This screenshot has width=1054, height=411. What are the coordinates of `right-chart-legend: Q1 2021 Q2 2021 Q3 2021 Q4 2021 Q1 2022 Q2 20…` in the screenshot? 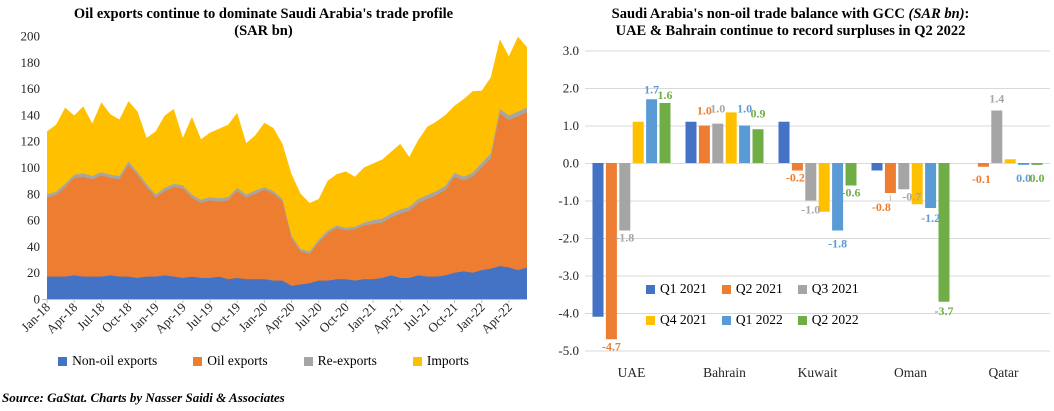 It's located at (752, 304).